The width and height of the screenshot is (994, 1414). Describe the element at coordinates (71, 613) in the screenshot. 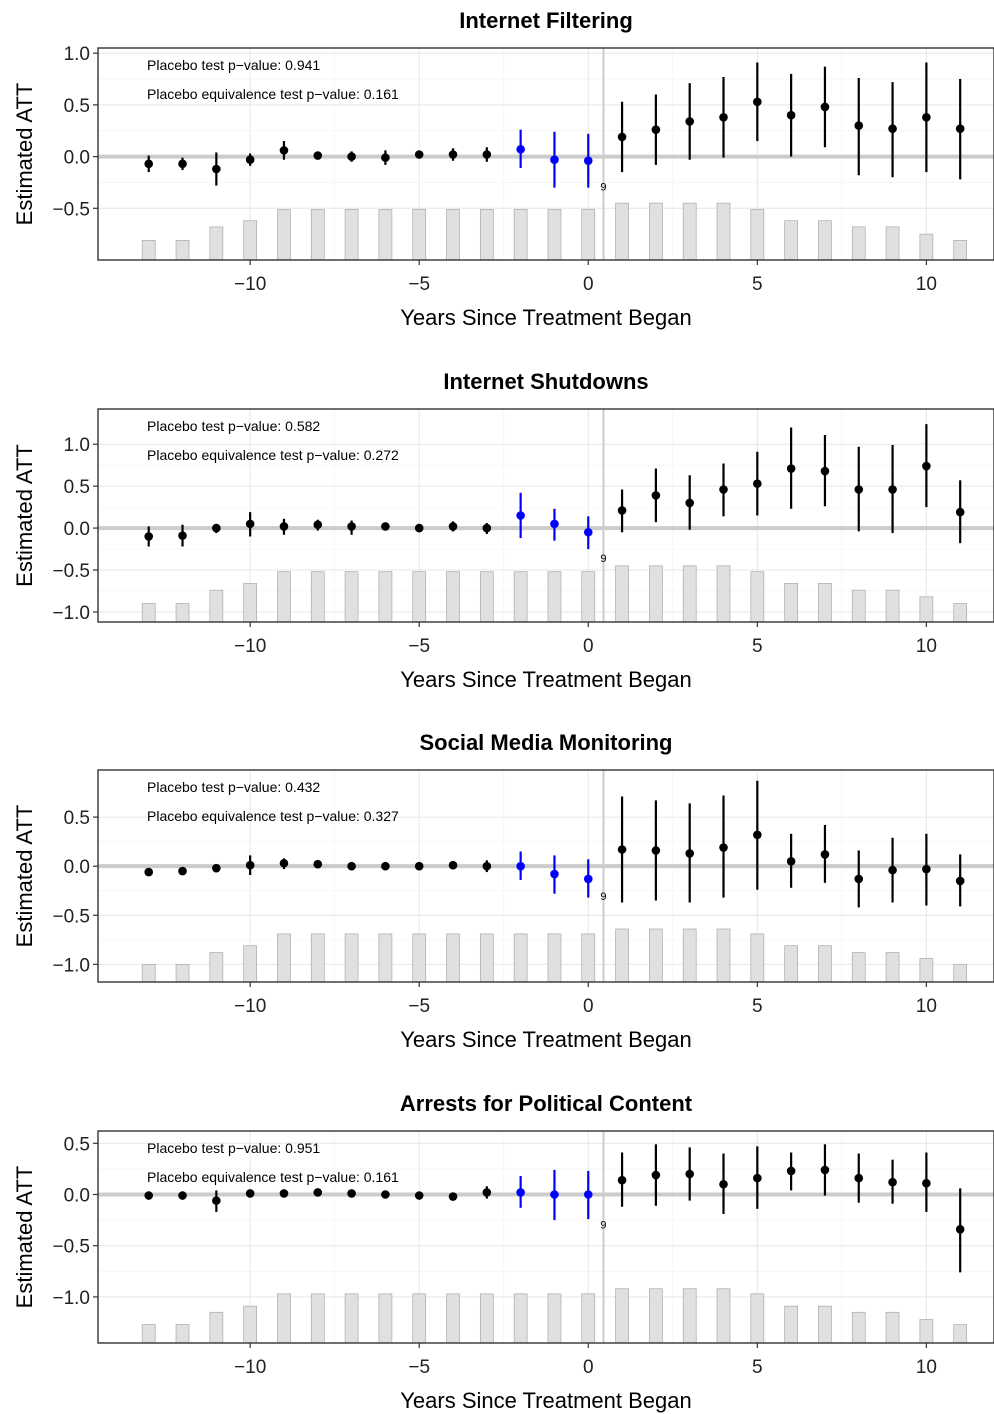

I see `y-tick-label: −1.0` at that location.